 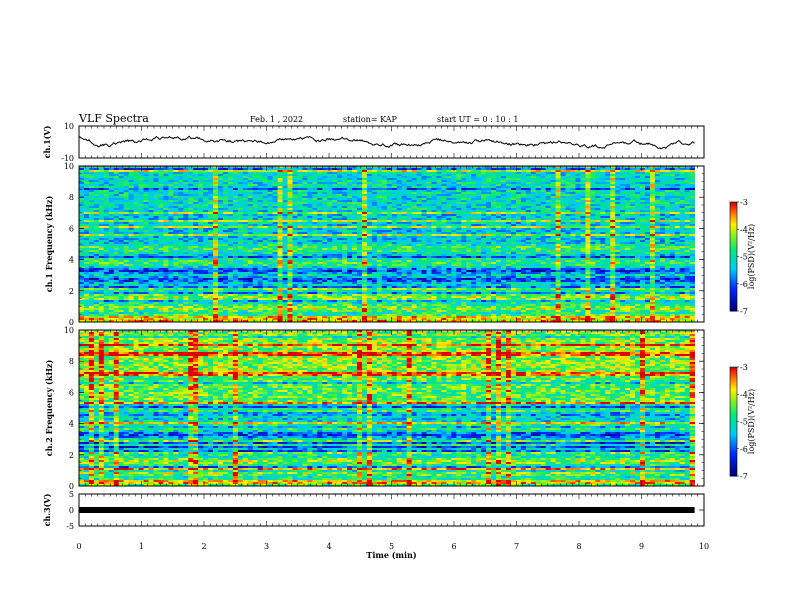 I want to click on ch2-spectrogram-colorbar: -3 -4 -5 -6 -7 log(PSD)(V²/Hz), so click(x=742, y=422).